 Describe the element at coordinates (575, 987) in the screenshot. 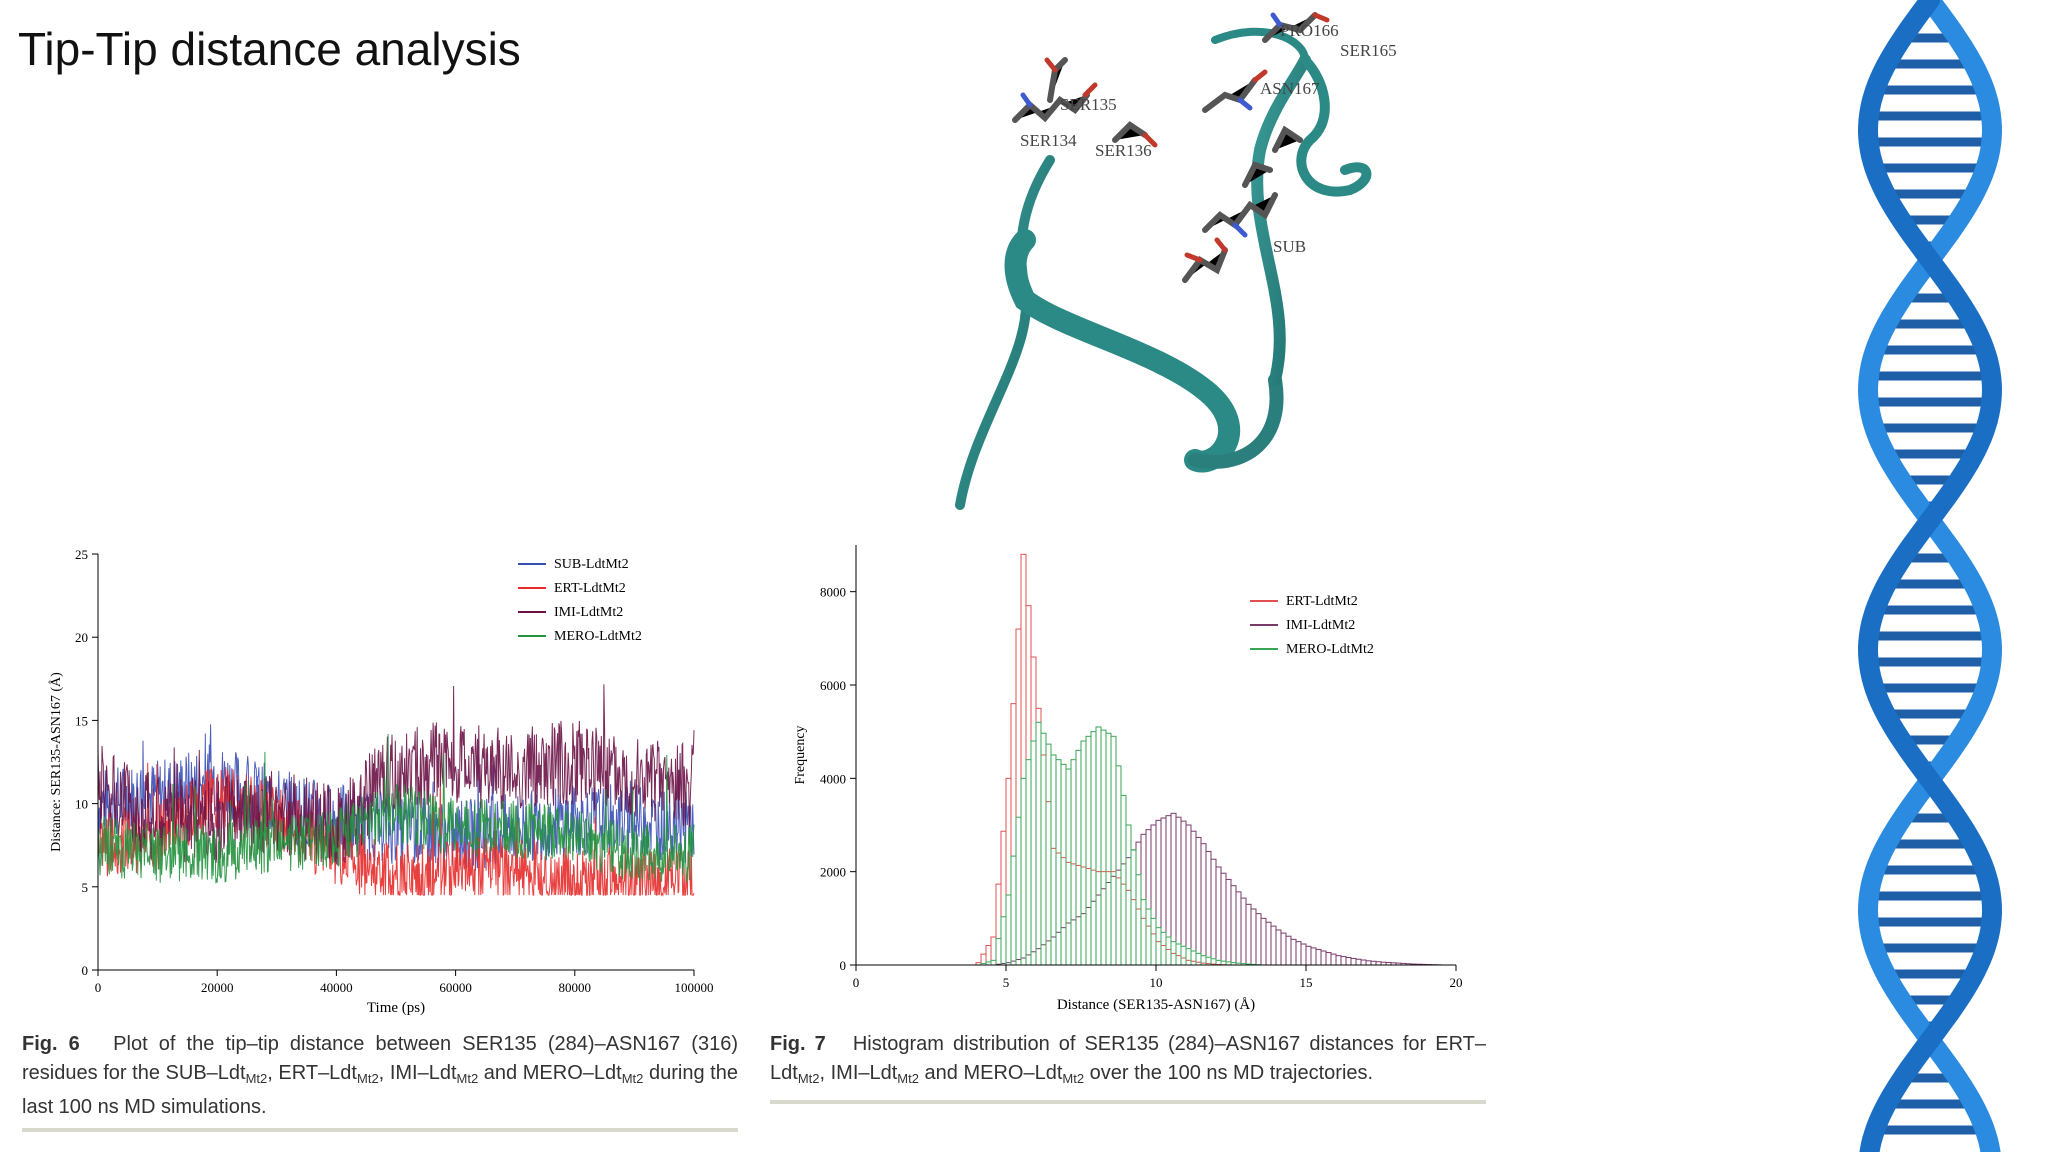

I see `fig6-x-tick-label: 80000` at that location.